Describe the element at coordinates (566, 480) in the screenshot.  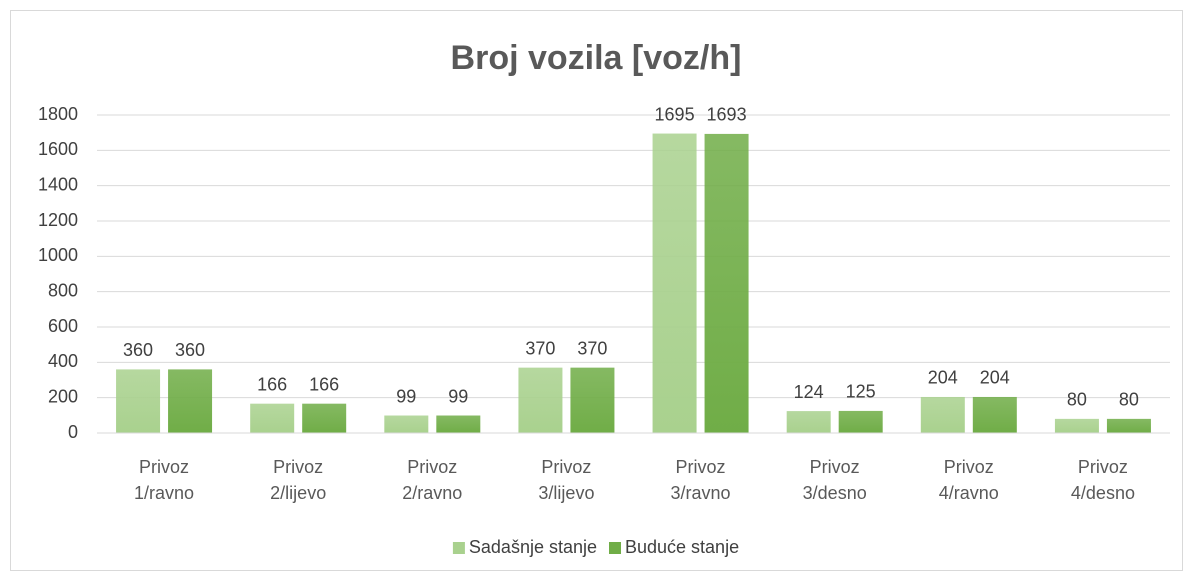
I see `x-tick-label: Privoz 3/lijevo` at that location.